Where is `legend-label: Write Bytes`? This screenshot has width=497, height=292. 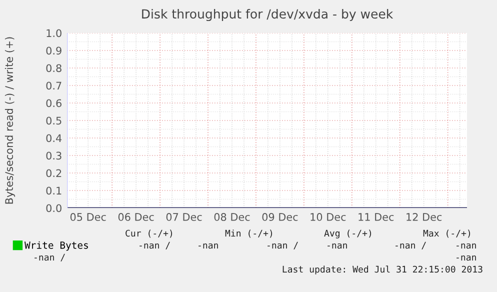
legend-label: Write Bytes is located at coordinates (56, 246).